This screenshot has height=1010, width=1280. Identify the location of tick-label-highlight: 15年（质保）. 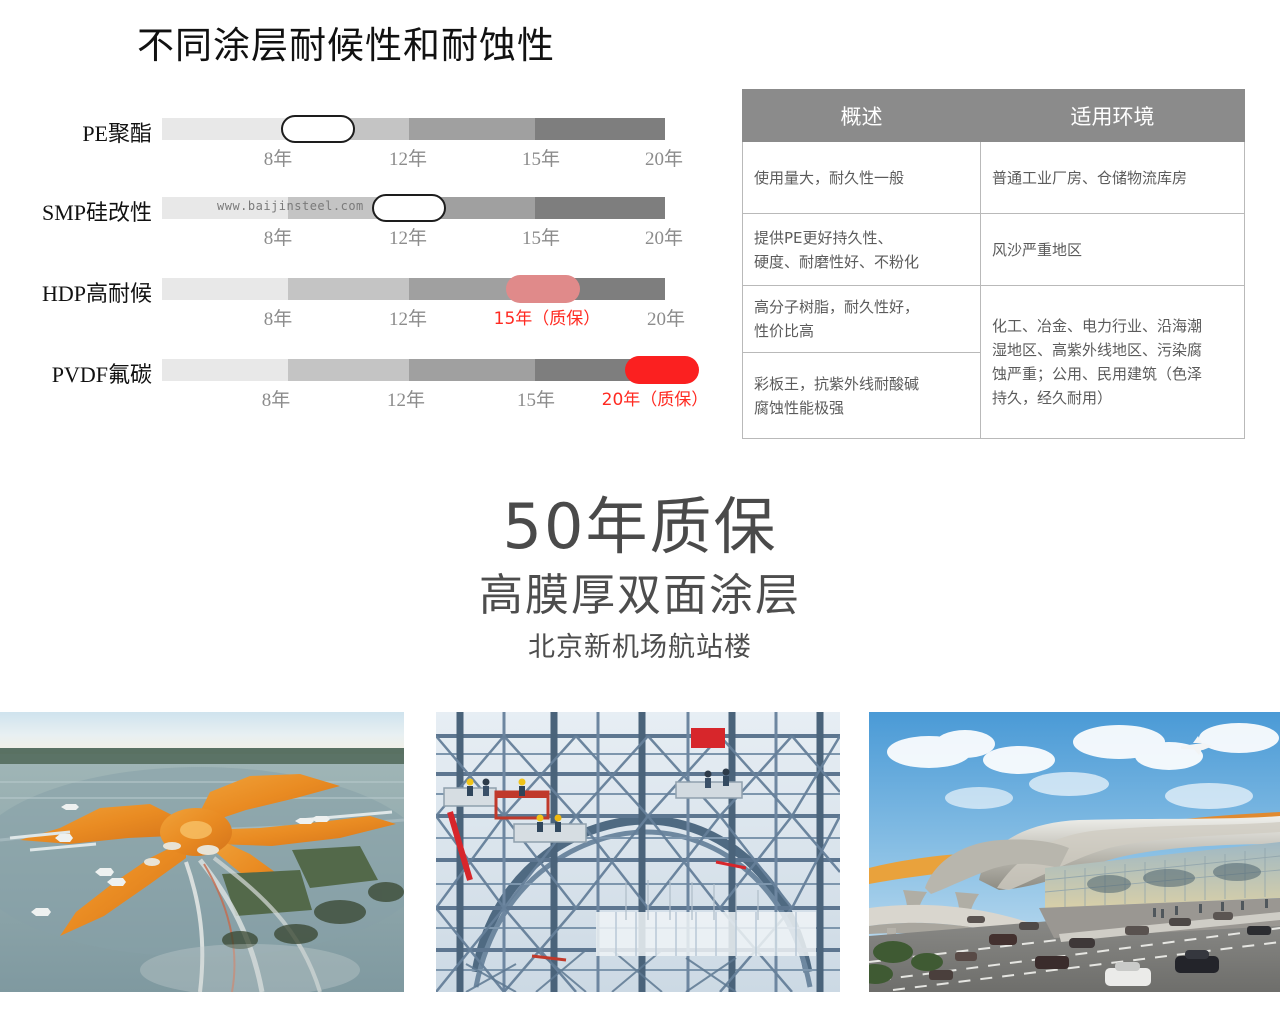
(547, 319).